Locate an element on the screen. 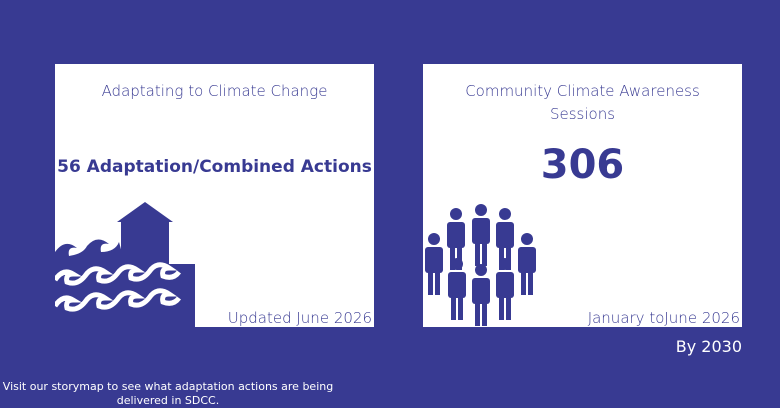 Image resolution: width=780 pixels, height=408 pixels. people-icon is located at coordinates (480, 265).